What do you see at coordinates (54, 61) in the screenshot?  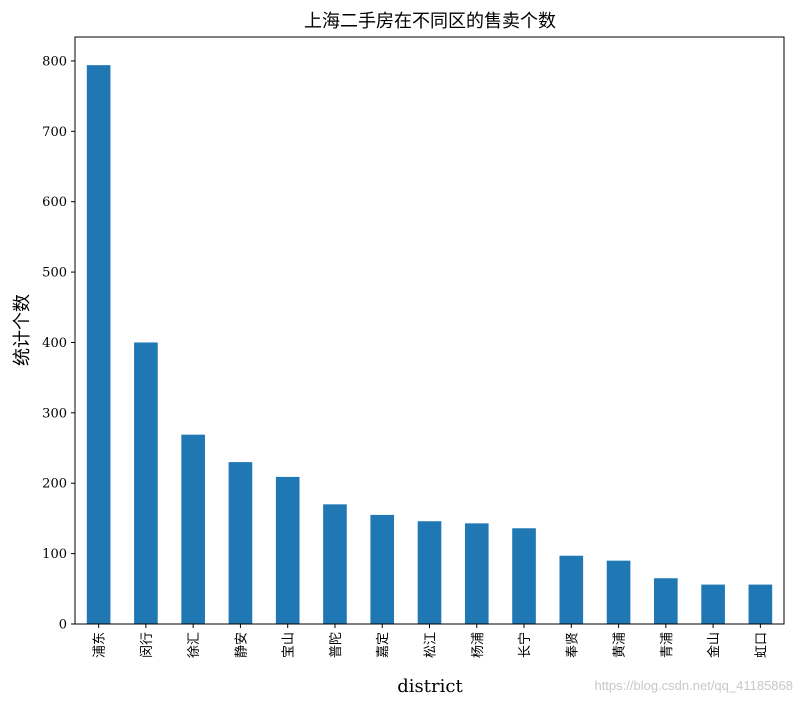 I see `y-tick-label: 800` at bounding box center [54, 61].